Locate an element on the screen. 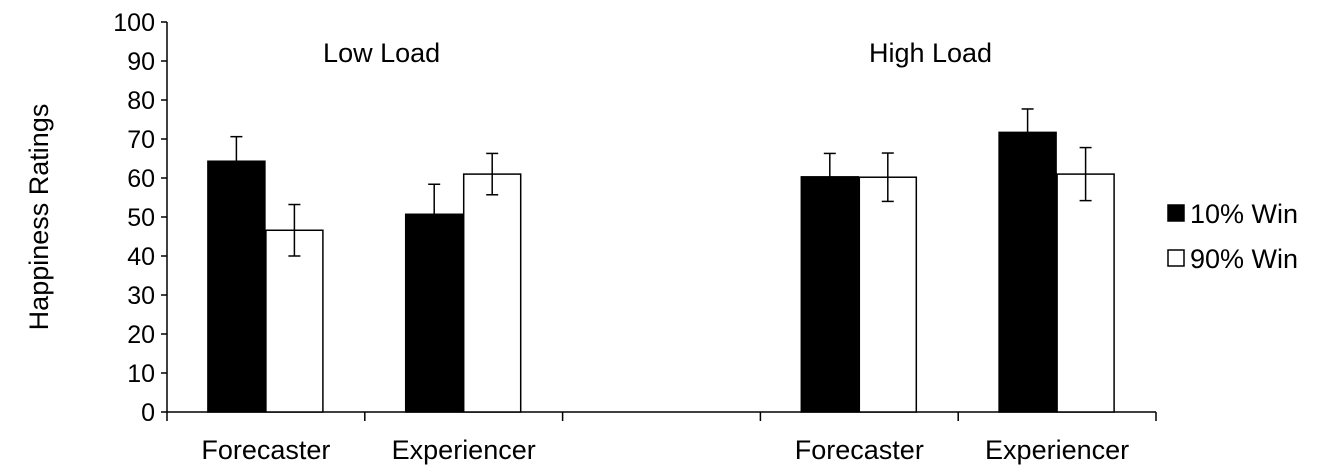 The width and height of the screenshot is (1325, 471). y-tick-label: 70 is located at coordinates (141, 140).